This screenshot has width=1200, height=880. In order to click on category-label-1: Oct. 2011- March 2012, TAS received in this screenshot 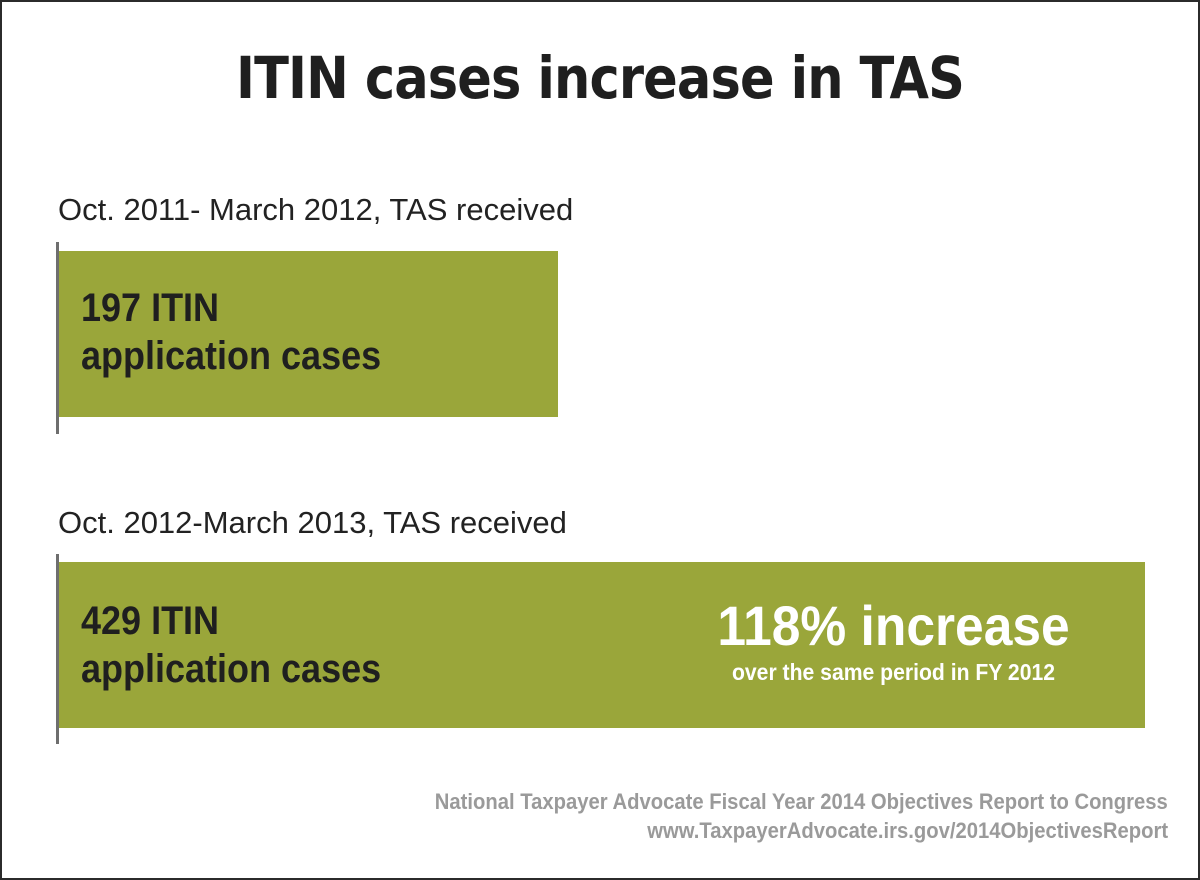, I will do `click(316, 209)`.